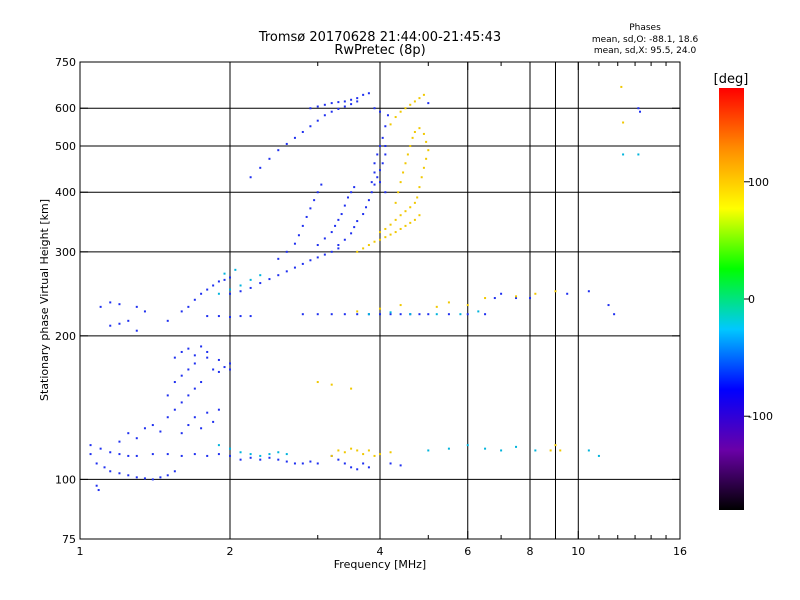  I want to click on y-tick-label: 100, so click(65, 479).